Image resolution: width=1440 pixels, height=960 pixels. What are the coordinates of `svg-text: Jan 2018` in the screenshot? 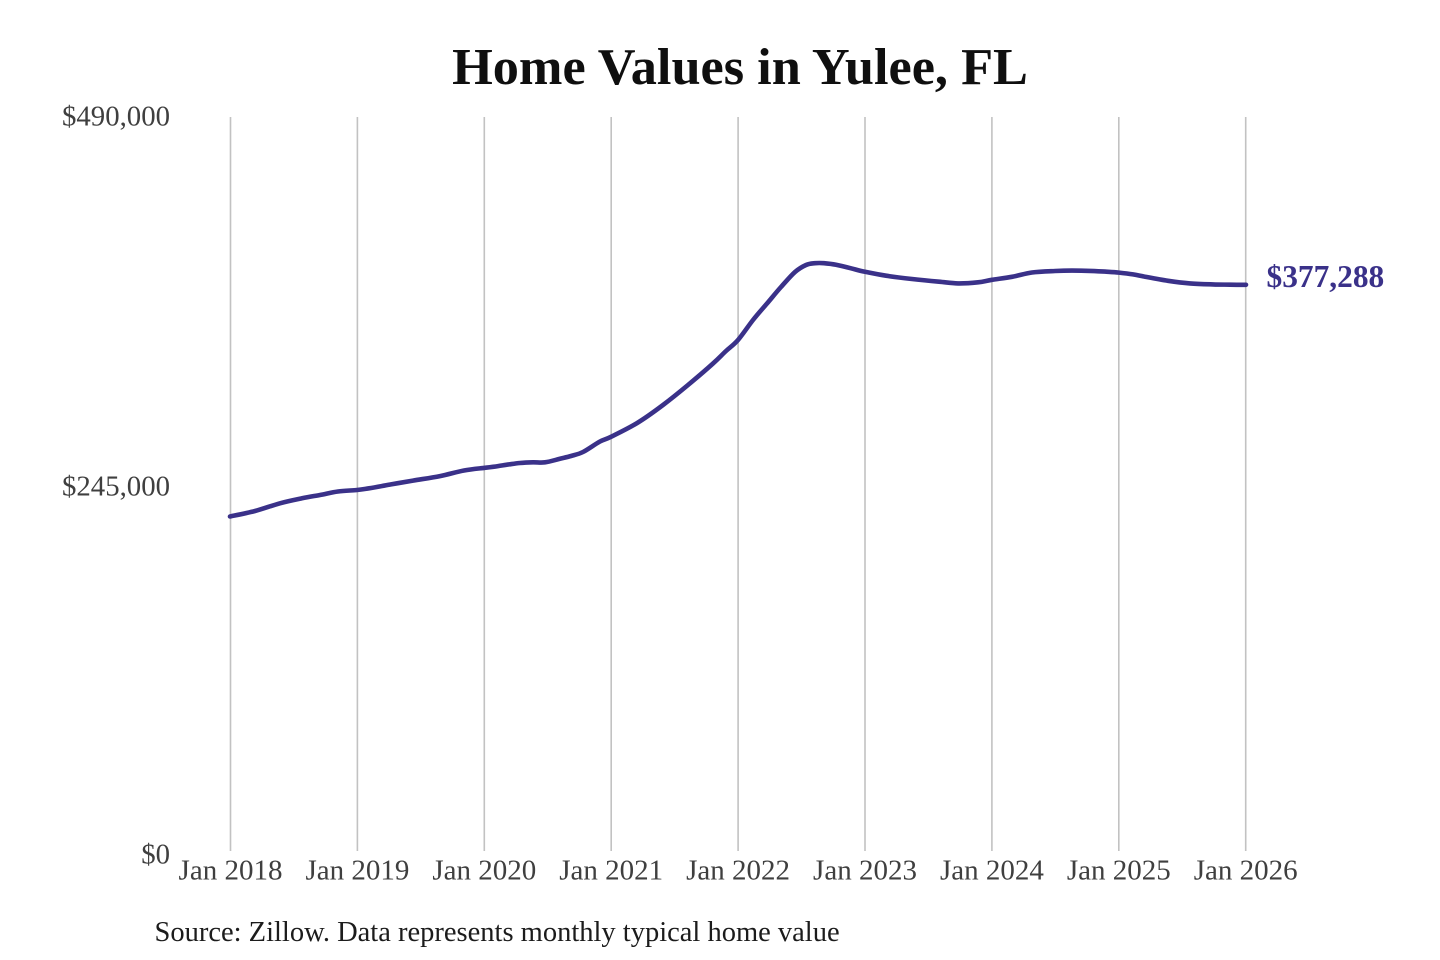 It's located at (231, 871).